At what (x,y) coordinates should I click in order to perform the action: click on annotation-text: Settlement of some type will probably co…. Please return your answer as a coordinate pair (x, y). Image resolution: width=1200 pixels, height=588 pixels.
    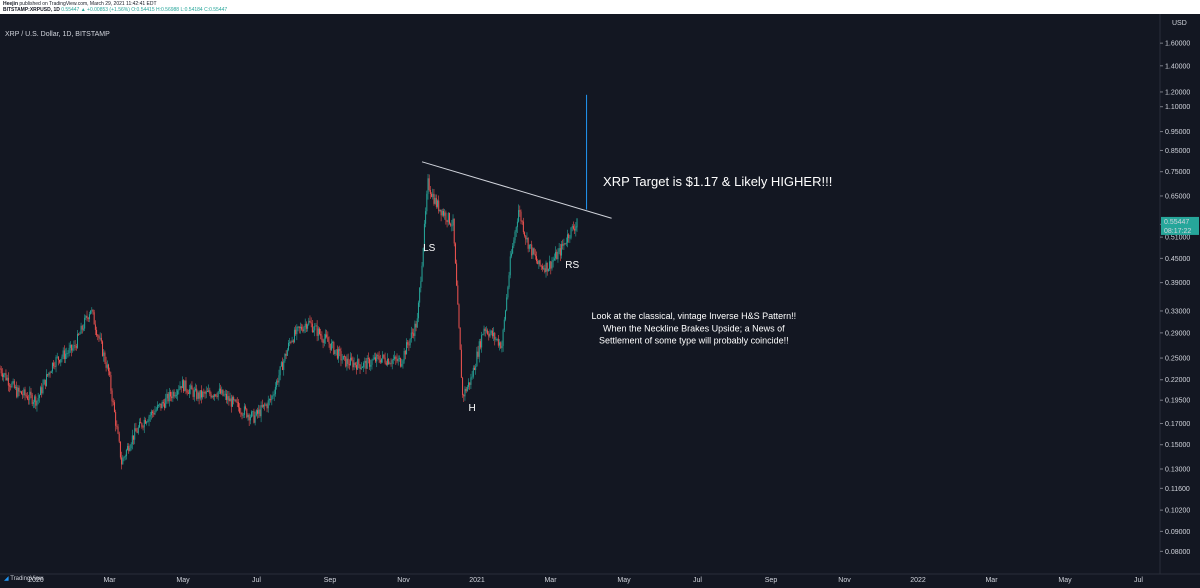
    Looking at the image, I should click on (694, 341).